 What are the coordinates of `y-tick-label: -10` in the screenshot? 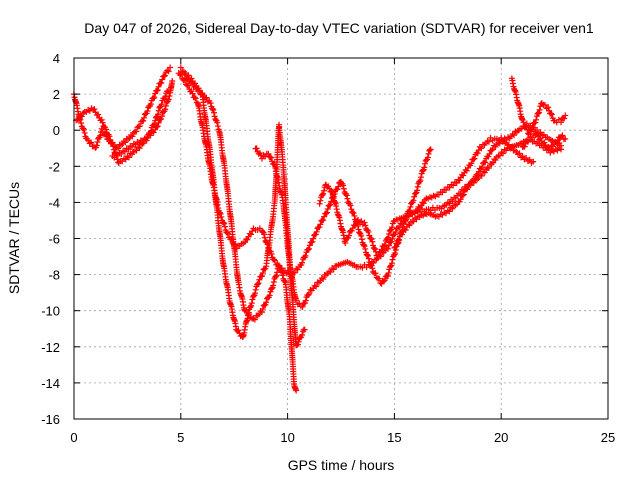 It's located at (50, 311).